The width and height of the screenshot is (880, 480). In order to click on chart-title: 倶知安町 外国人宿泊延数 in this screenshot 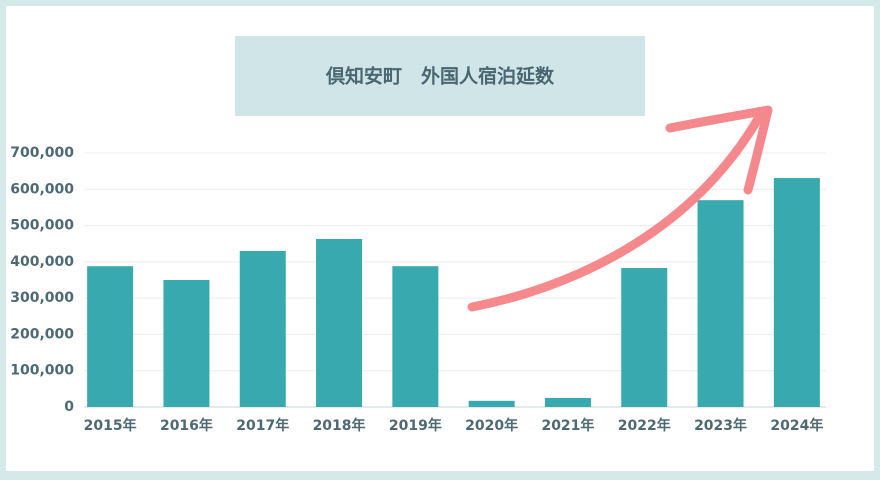, I will do `click(440, 76)`.